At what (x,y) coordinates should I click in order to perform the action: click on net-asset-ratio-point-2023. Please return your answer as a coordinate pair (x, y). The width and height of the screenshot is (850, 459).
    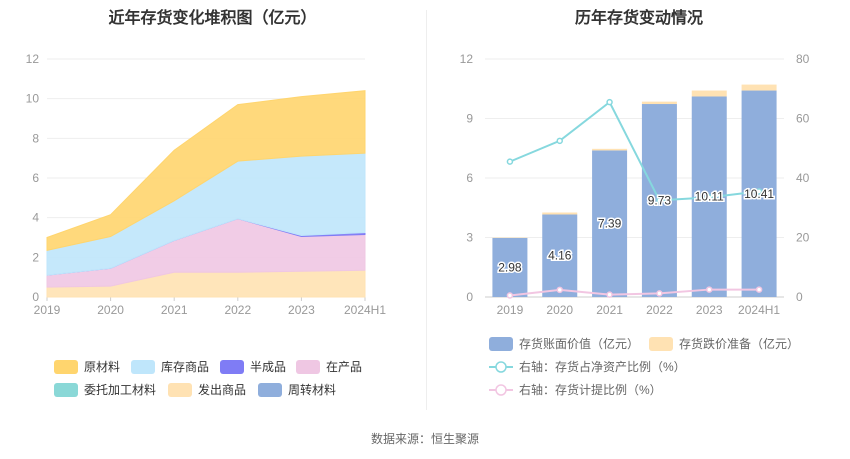
    Looking at the image, I should click on (709, 197).